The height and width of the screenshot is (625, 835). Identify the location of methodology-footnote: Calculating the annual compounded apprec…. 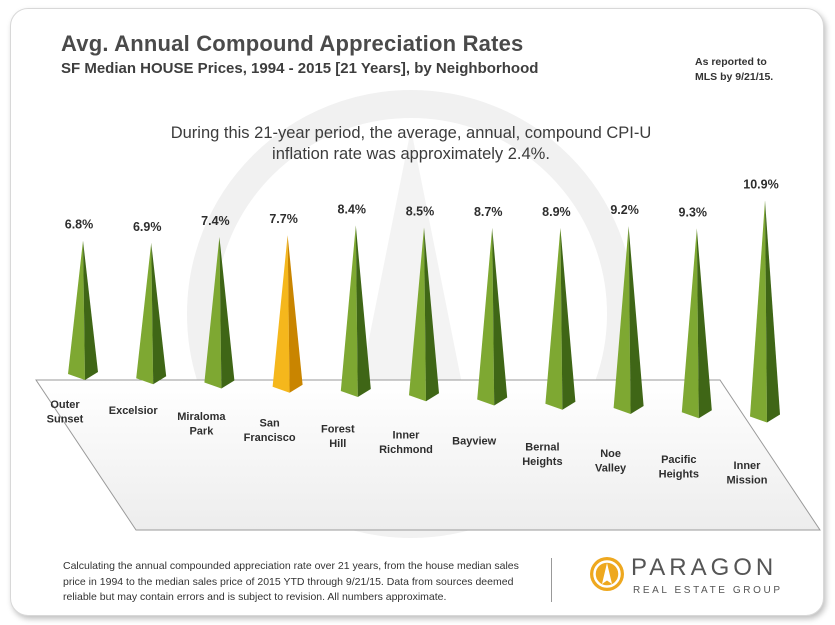
(291, 581).